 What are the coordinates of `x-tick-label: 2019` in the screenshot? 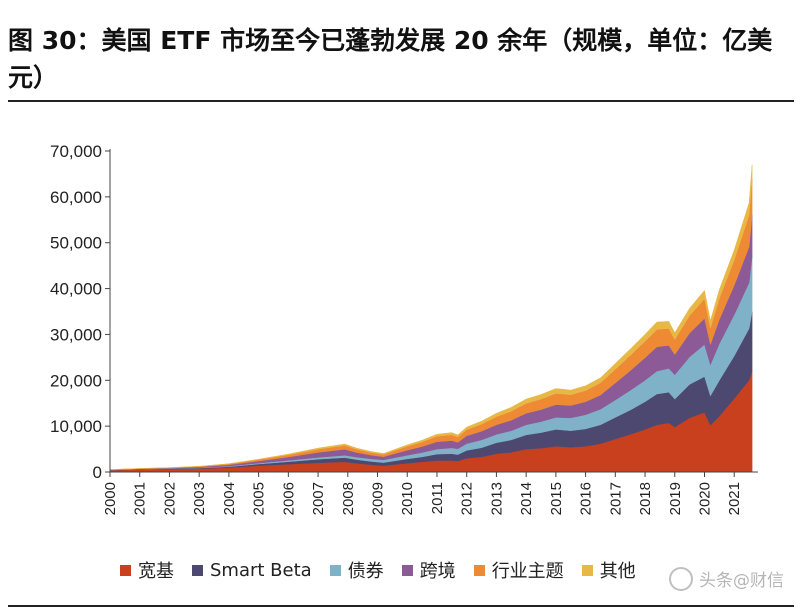 It's located at (675, 498).